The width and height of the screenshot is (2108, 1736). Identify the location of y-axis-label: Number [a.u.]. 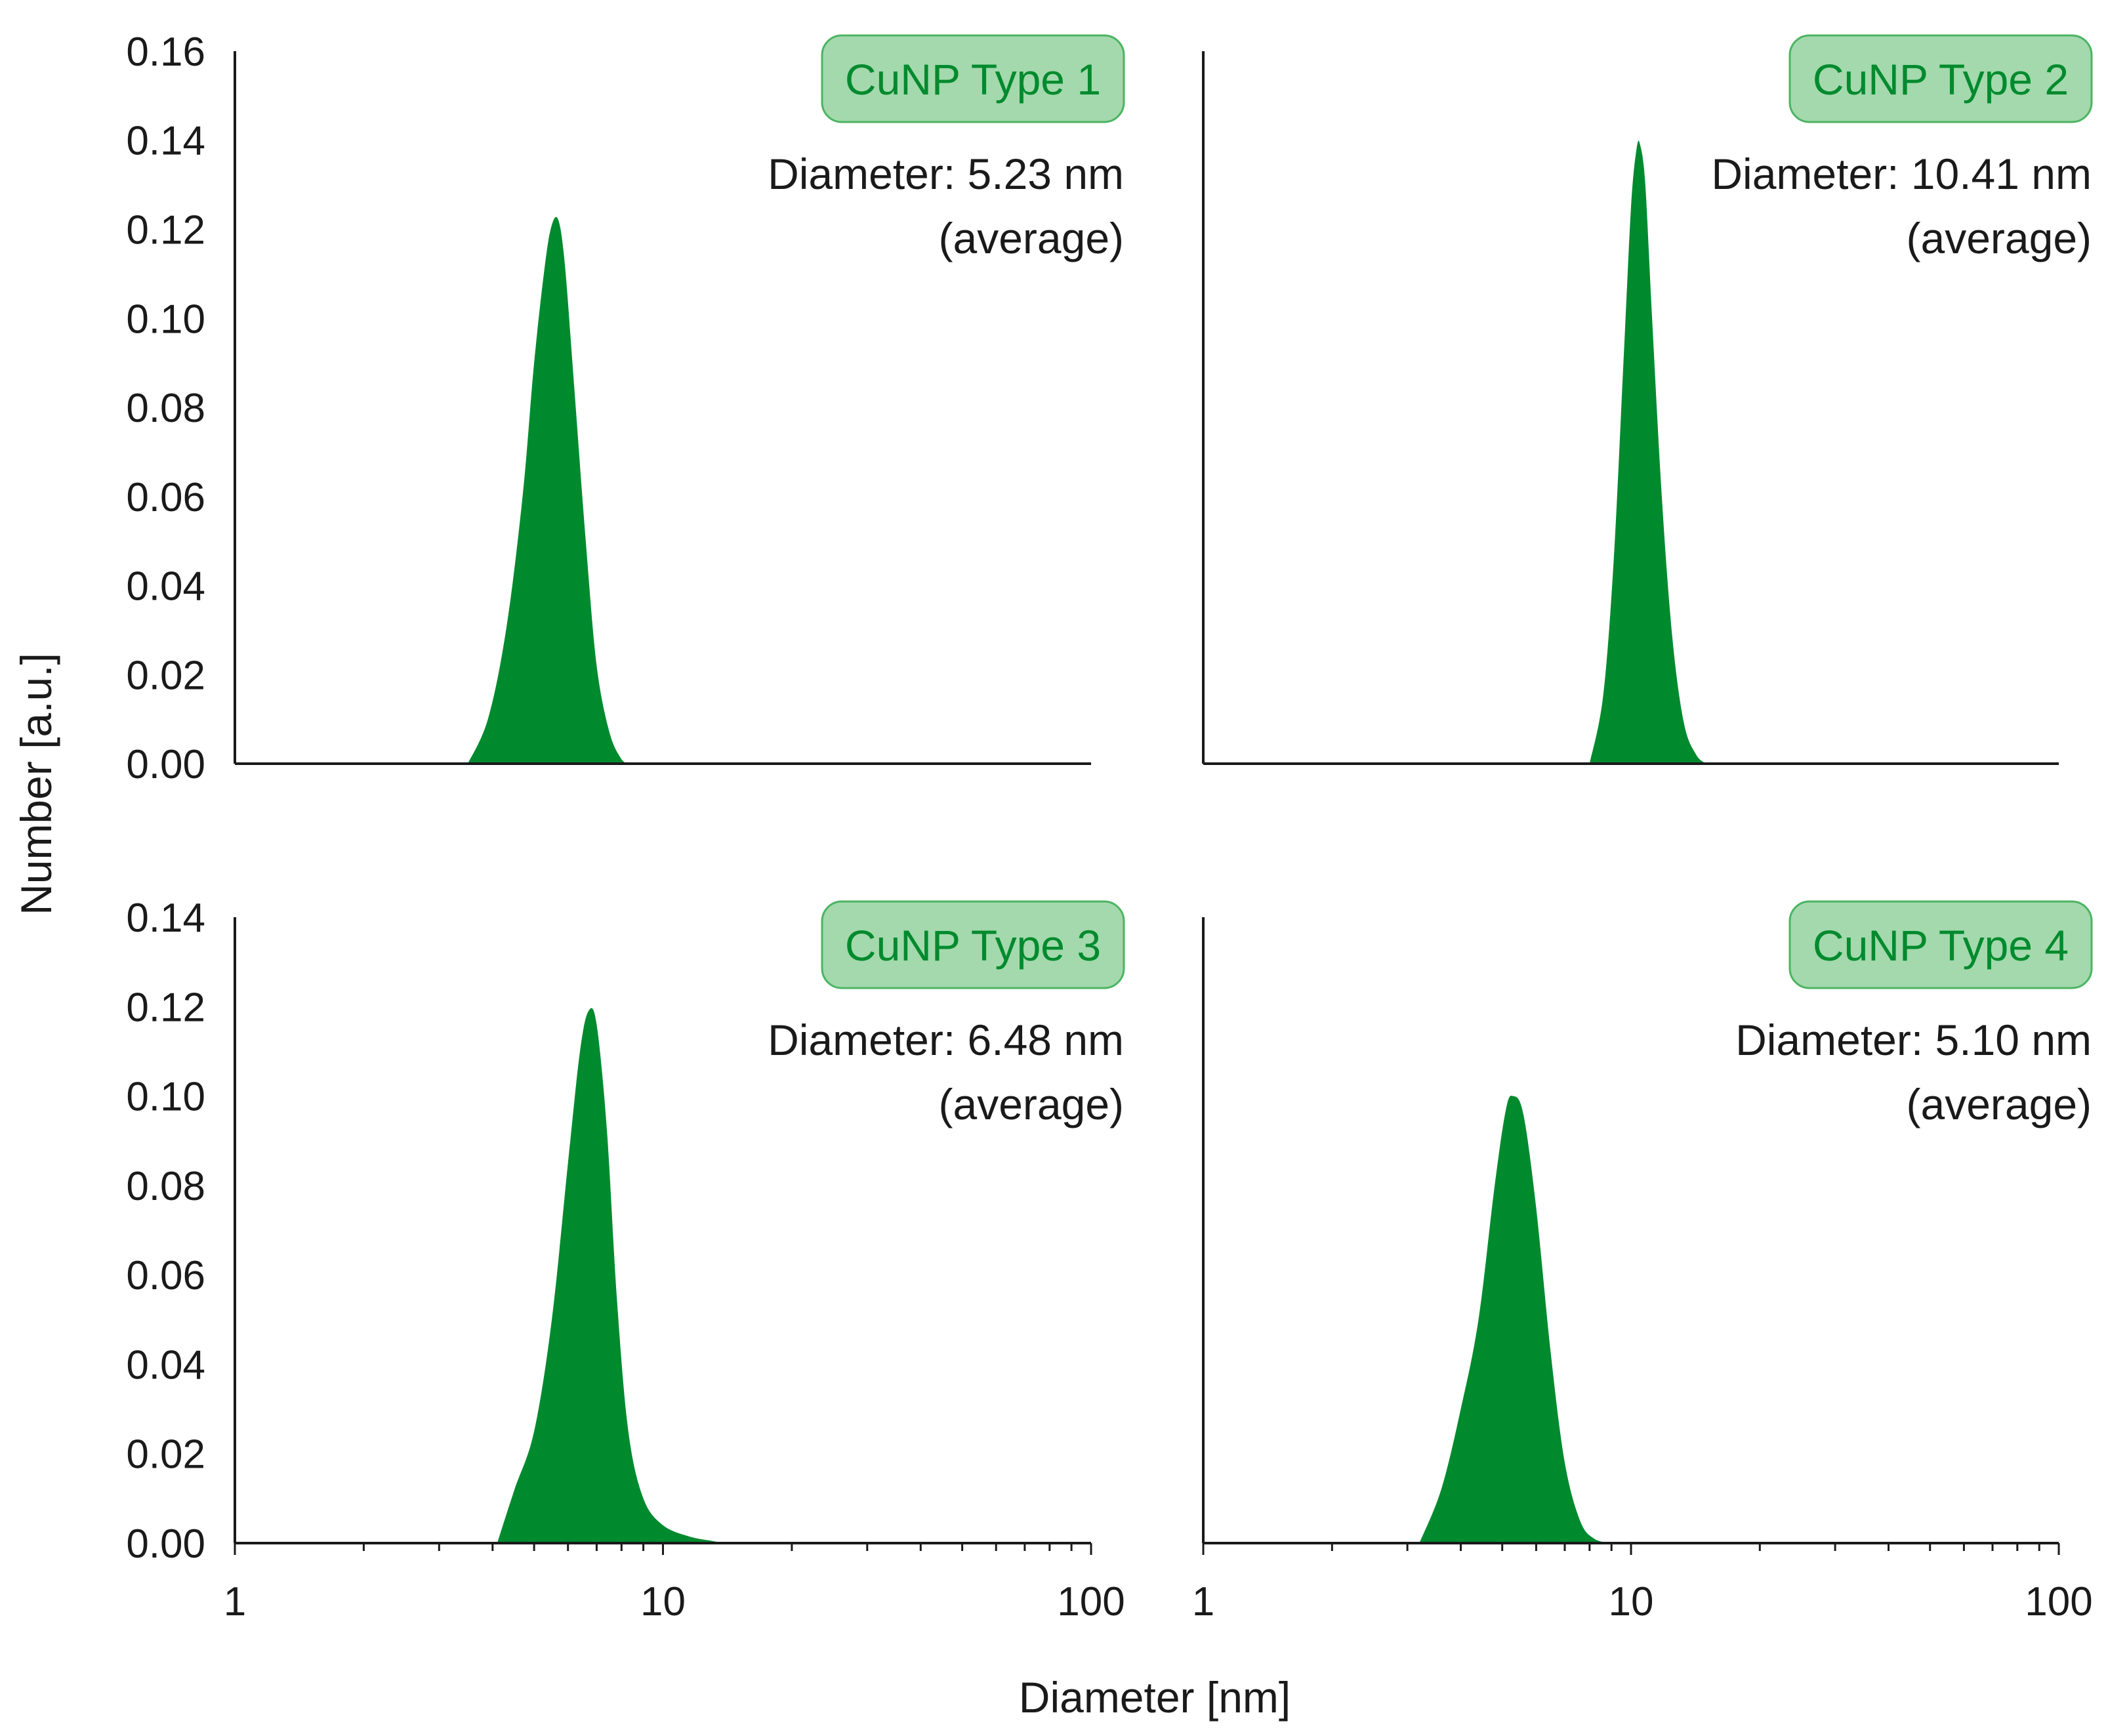
(36, 784).